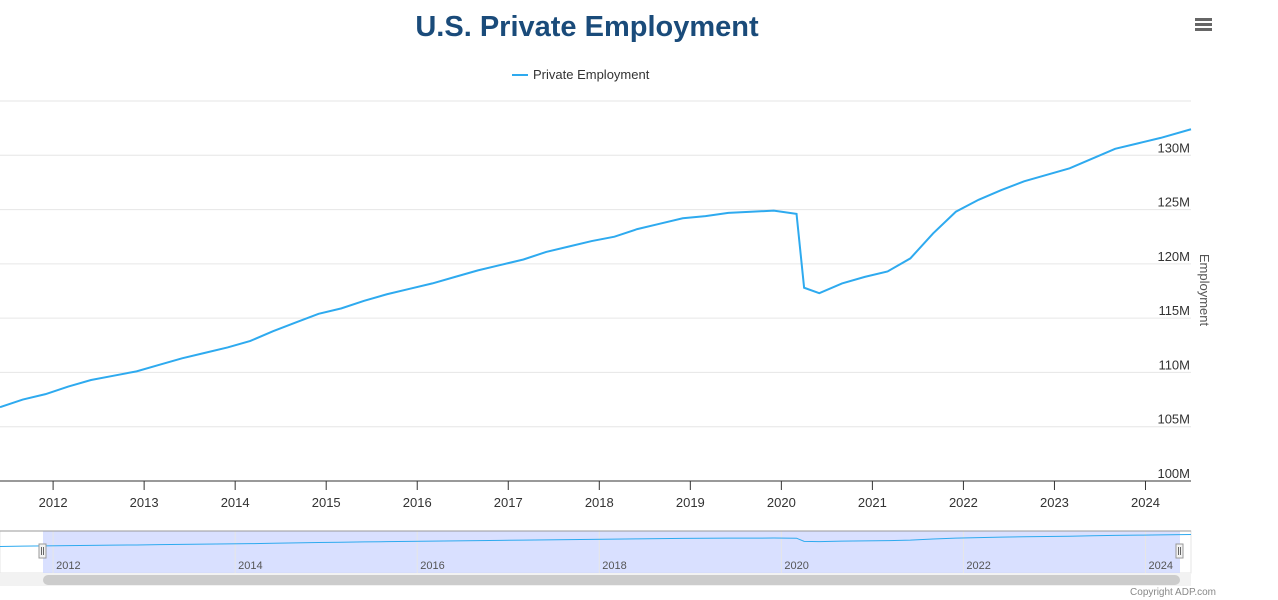 The image size is (1278, 600). I want to click on navigator-tick-label: 2014, so click(250, 566).